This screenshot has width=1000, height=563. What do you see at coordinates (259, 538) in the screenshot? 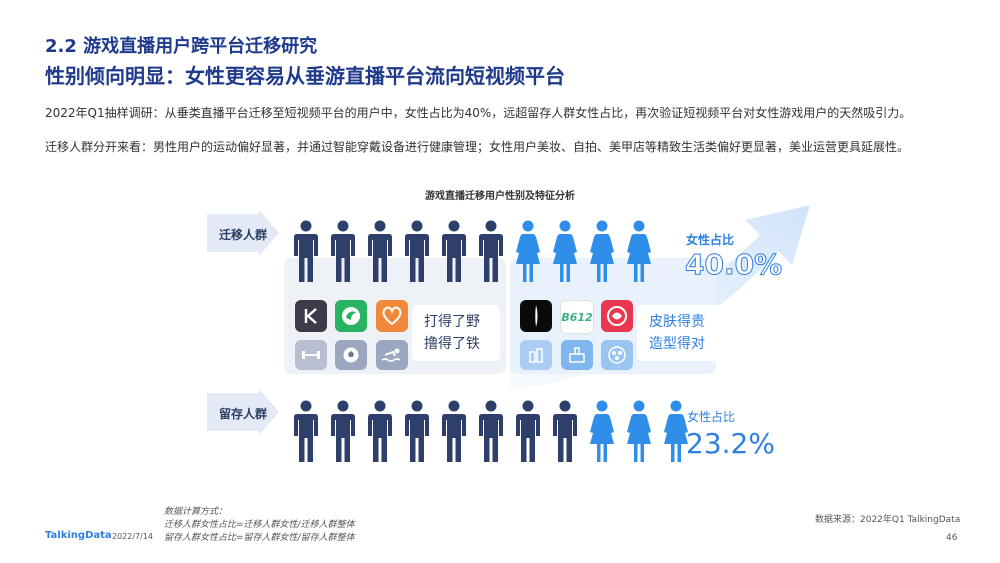
I see `calculation-note-line2: 留存人群女性占比=留存人群女性/留存人群整体` at bounding box center [259, 538].